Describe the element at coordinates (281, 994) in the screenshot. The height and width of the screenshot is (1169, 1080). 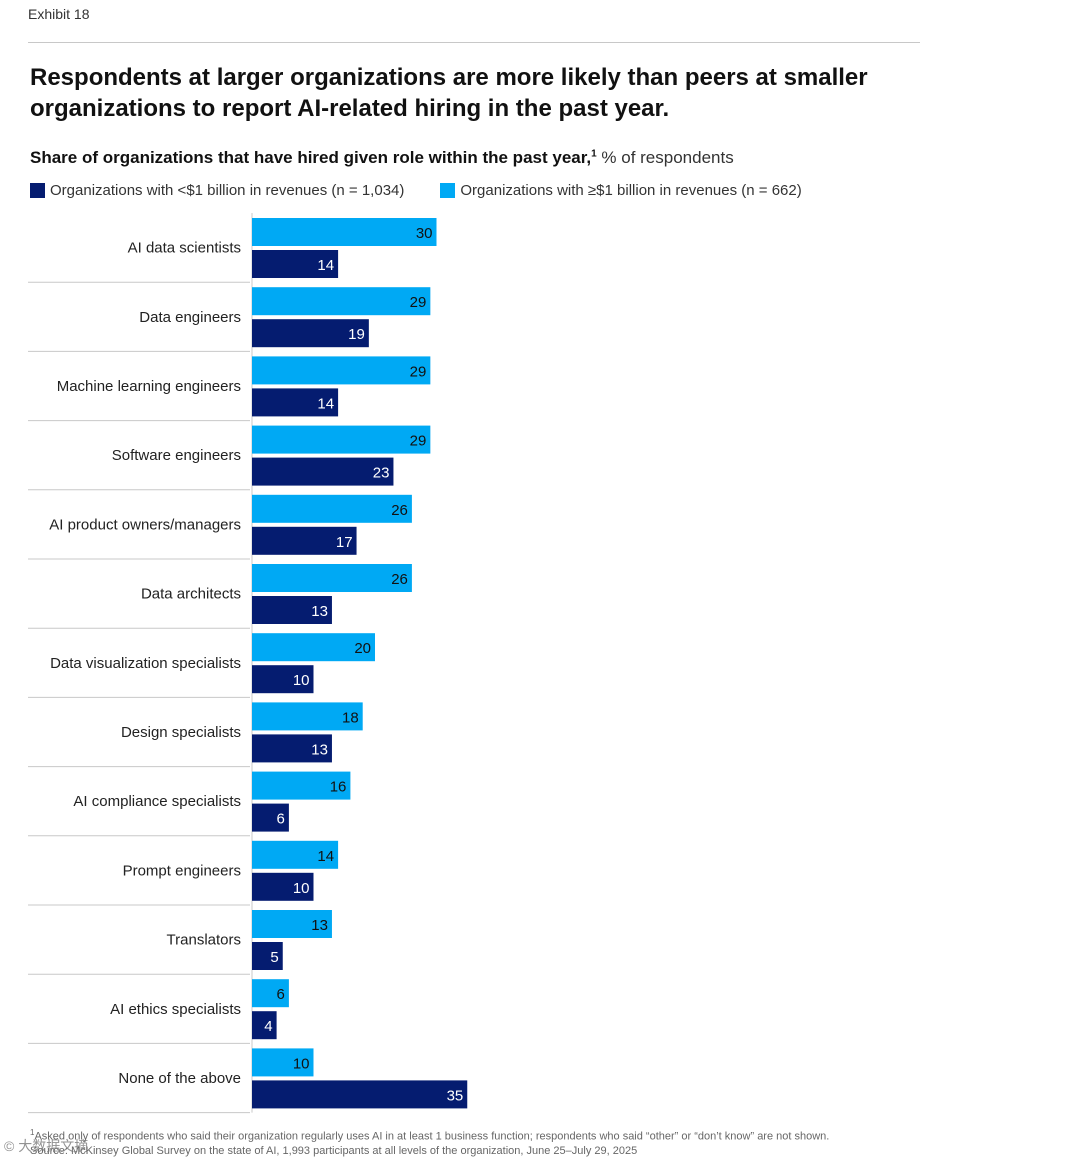
I see `value-label-large-ai-ethics-specialists: 6` at that location.